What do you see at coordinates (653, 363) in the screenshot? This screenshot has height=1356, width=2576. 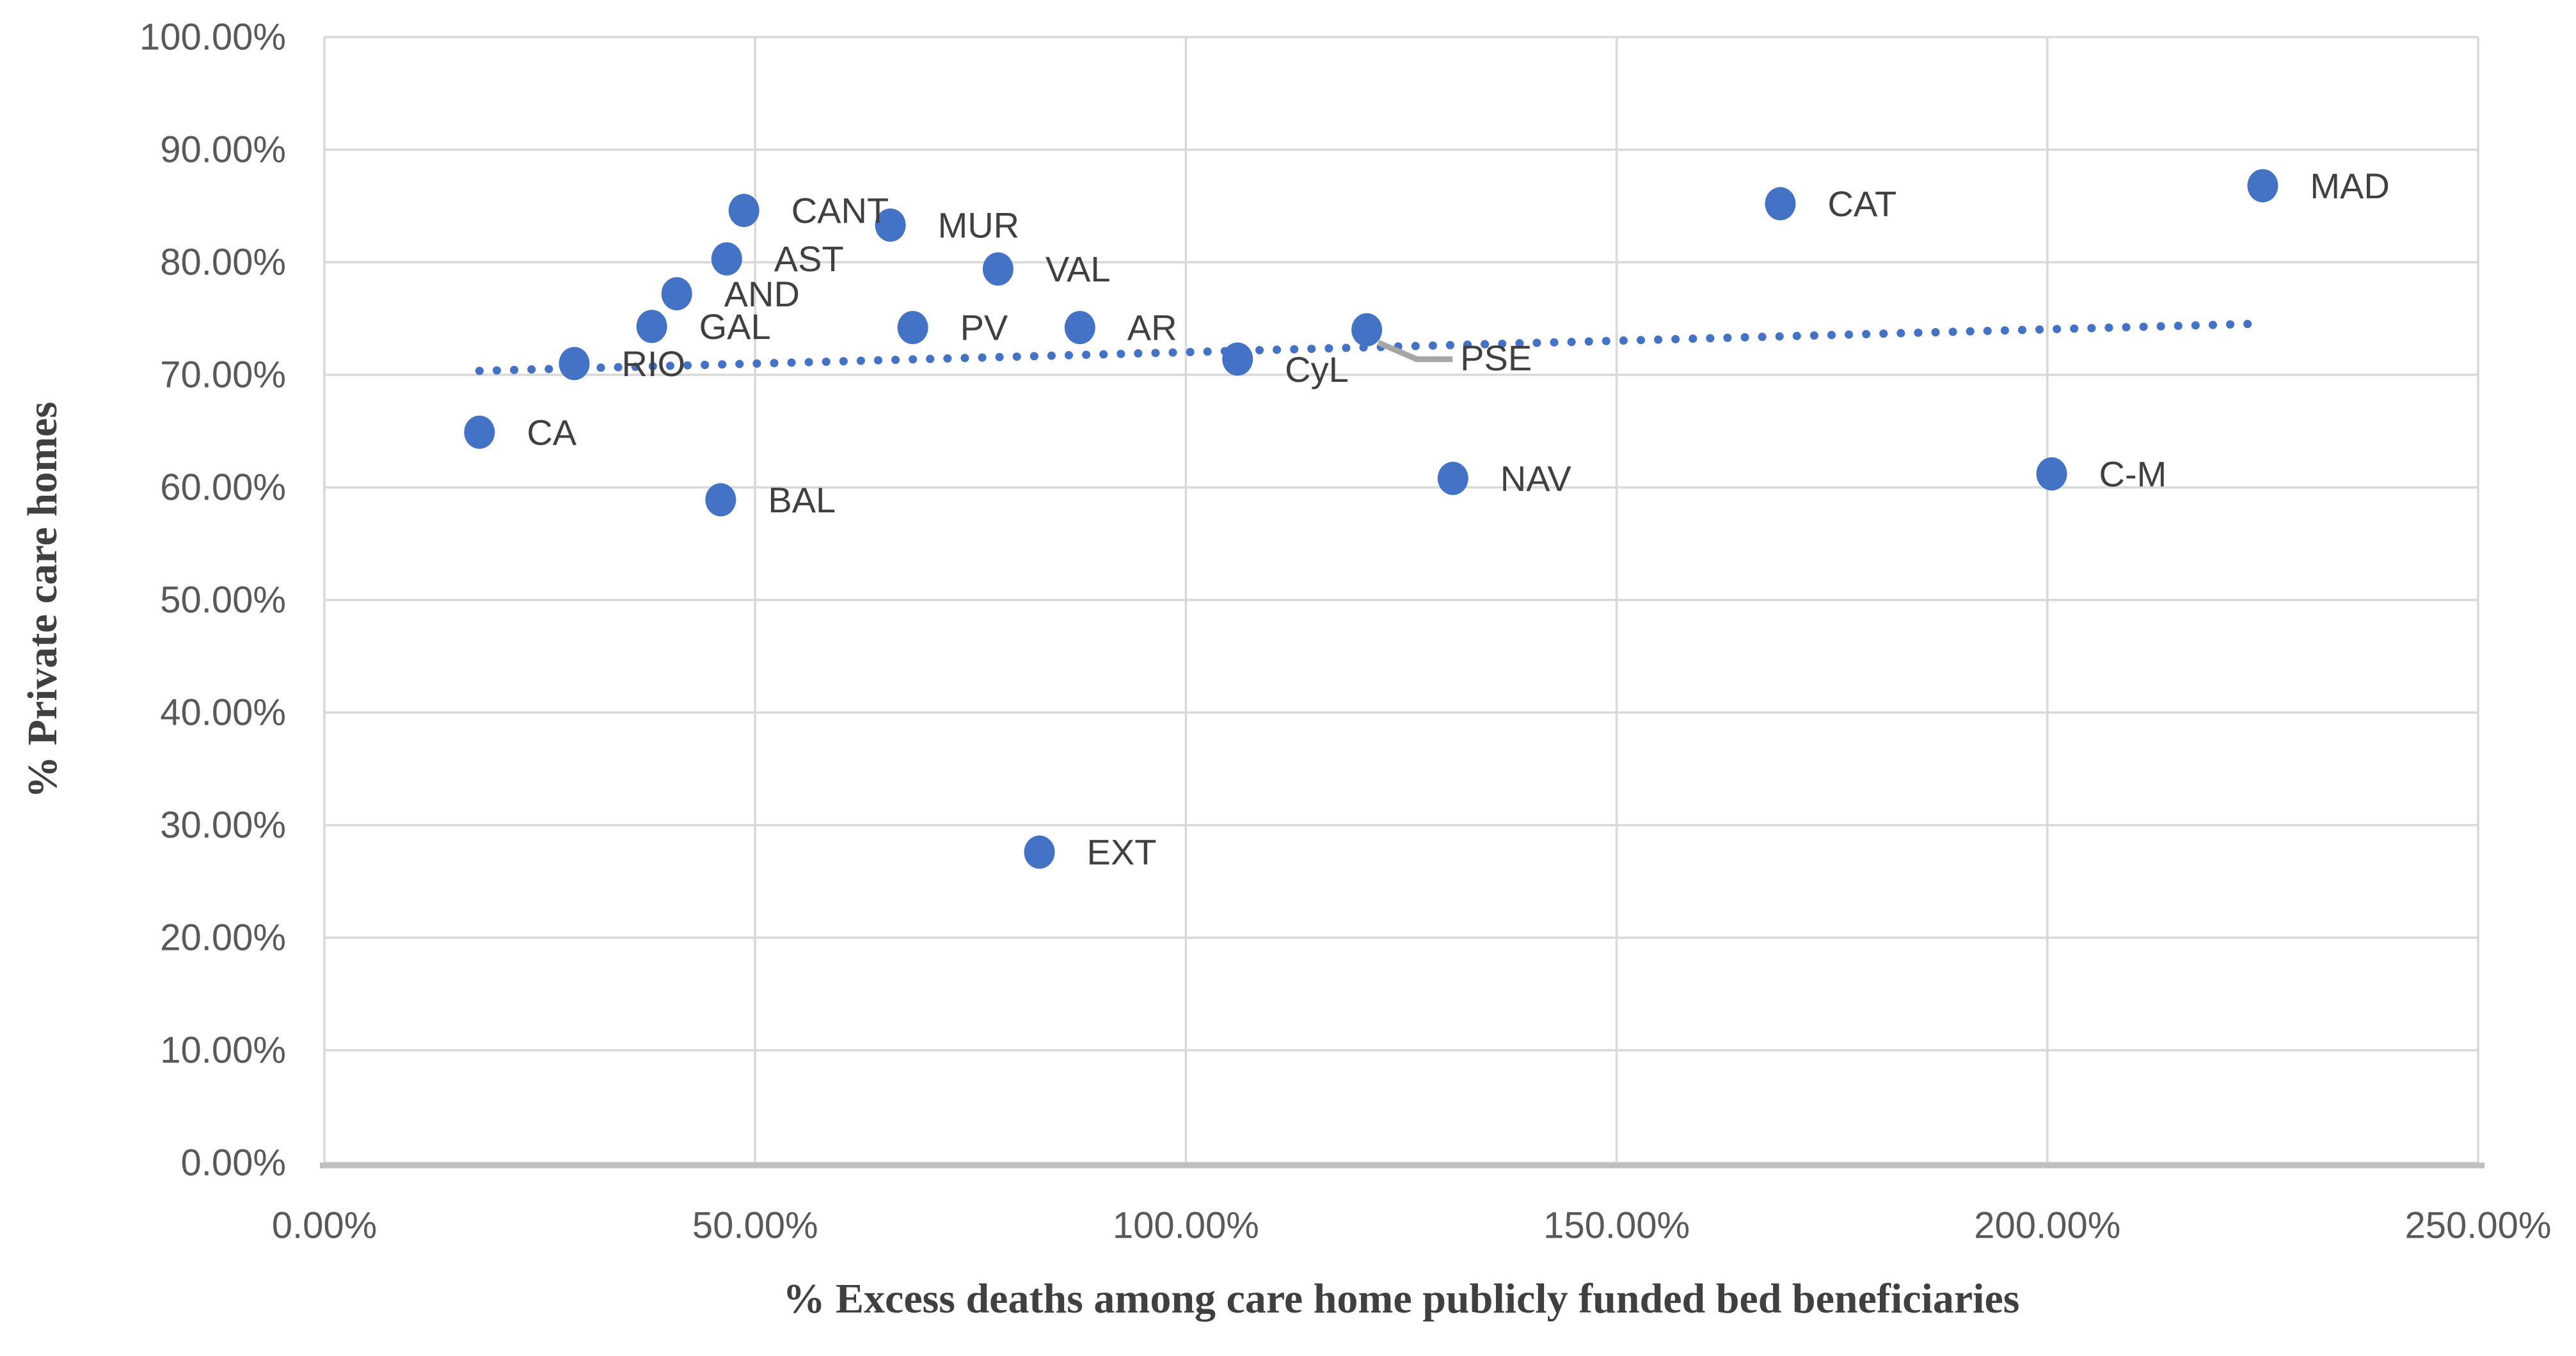 I see `data-point-label-RIO: RIO` at bounding box center [653, 363].